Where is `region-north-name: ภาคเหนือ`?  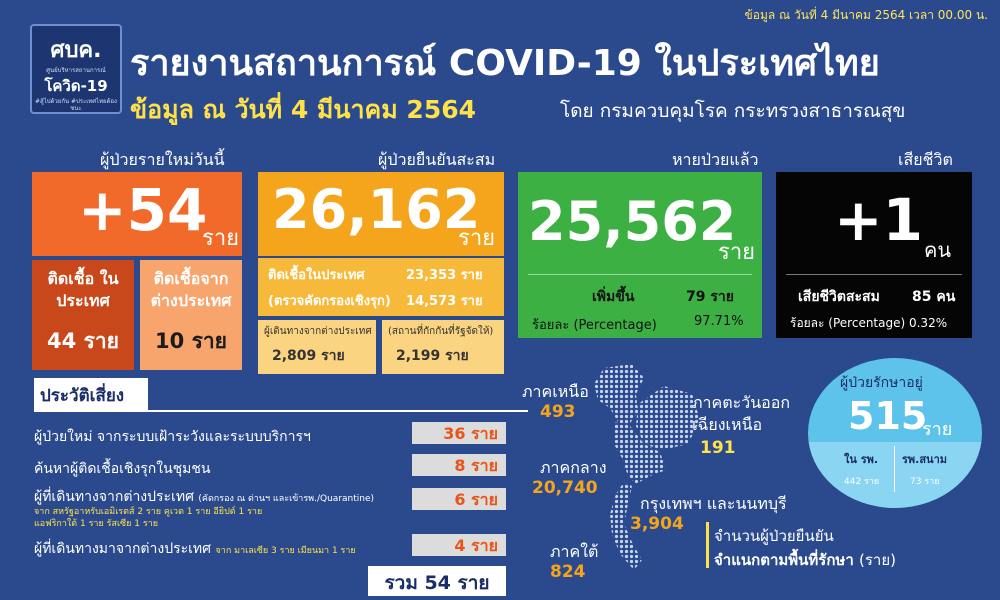
region-north-name: ภาคเหนือ is located at coordinates (555, 391).